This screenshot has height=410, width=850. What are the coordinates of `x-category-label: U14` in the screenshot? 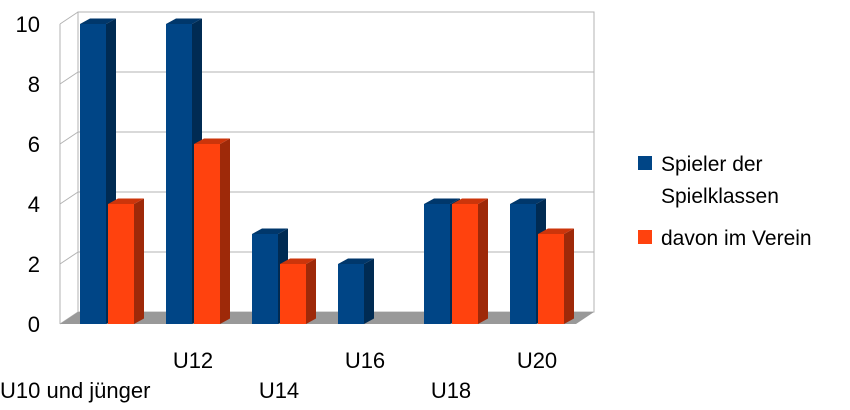 It's located at (279, 390).